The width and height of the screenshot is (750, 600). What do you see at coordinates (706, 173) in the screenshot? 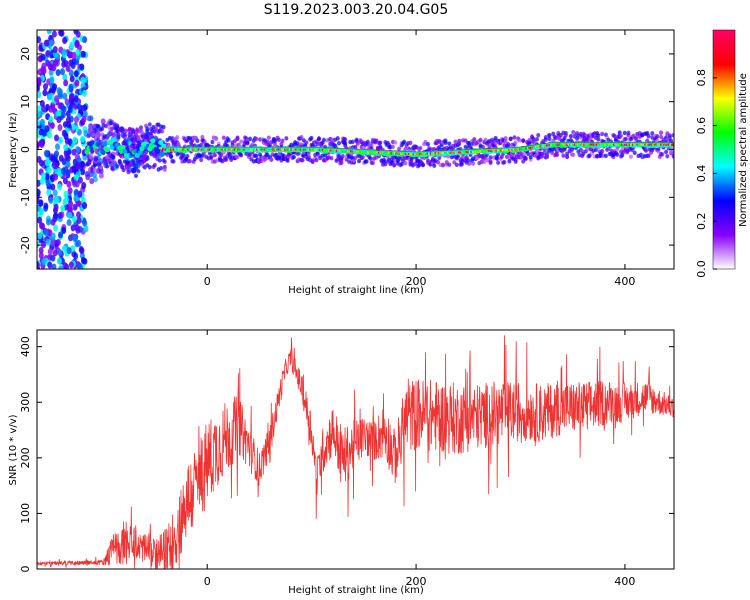
I see `colorbar-ticks: 0.0 0.2 0.4 0.6 0.8` at bounding box center [706, 173].